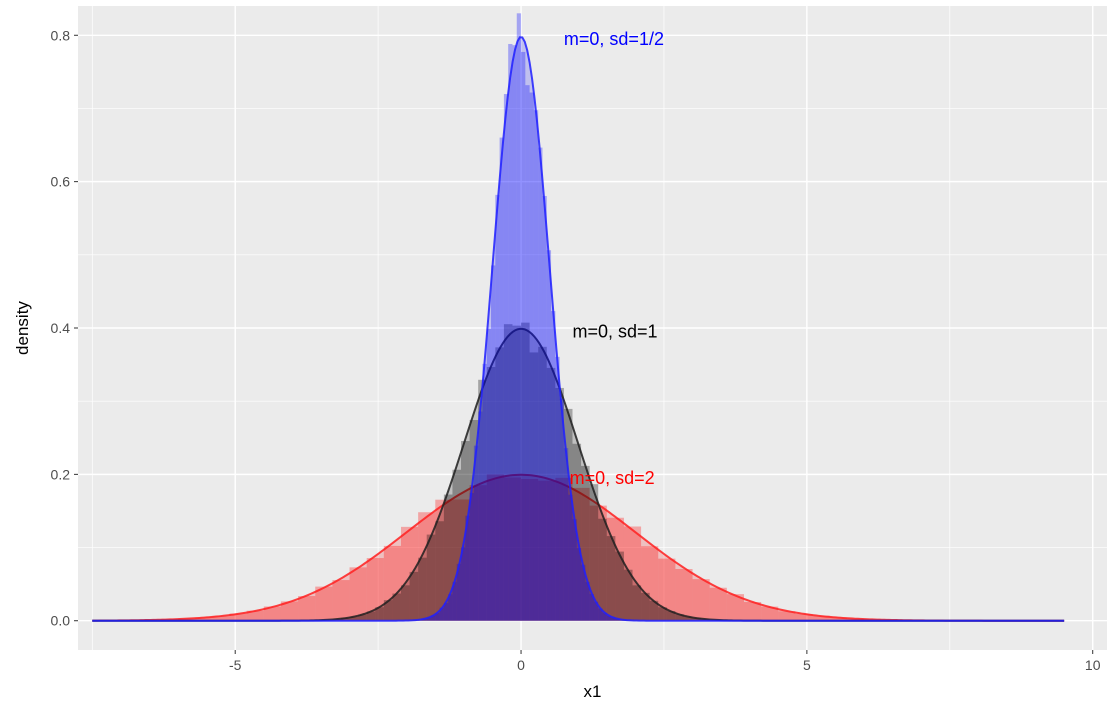 Image resolution: width=1115 pixels, height=710 pixels. Describe the element at coordinates (61, 182) in the screenshot. I see `y-tick-label: 0.6` at that location.